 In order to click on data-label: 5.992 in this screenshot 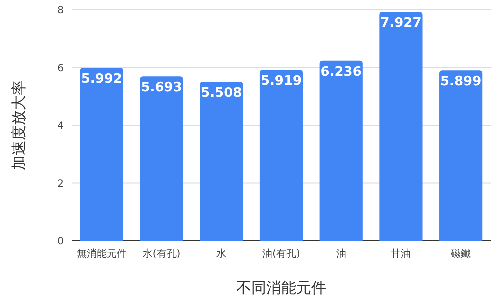, I will do `click(101, 79)`.